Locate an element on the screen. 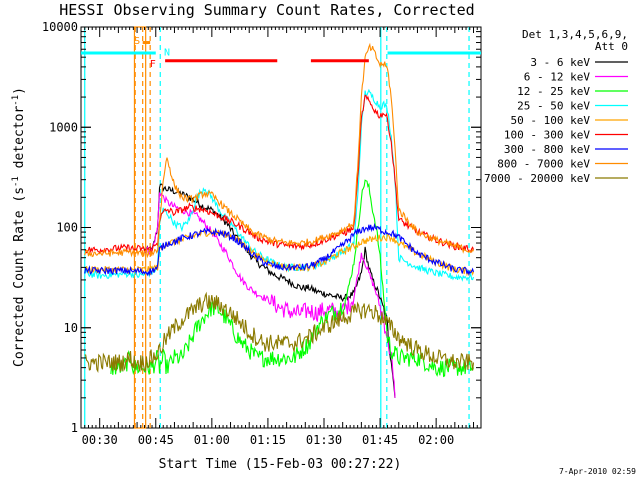 The height and width of the screenshot is (480, 640). footer-timestamp: 7-Apr-2010 02:59 is located at coordinates (597, 471).